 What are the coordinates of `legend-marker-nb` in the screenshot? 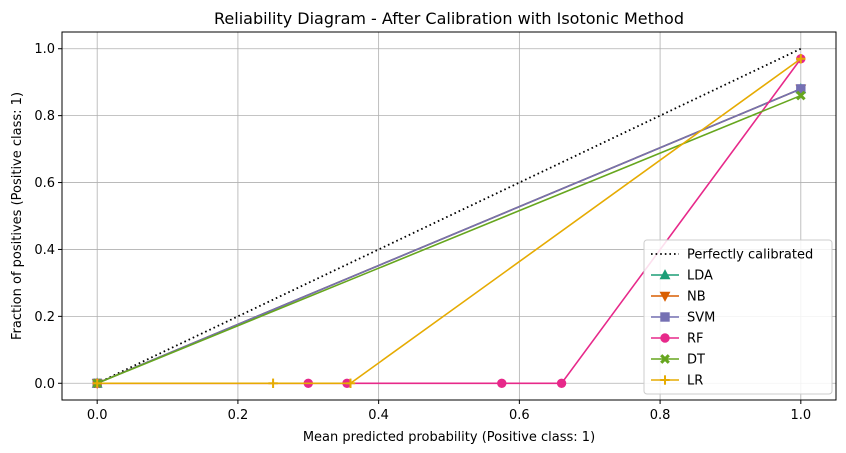 It's located at (665, 296).